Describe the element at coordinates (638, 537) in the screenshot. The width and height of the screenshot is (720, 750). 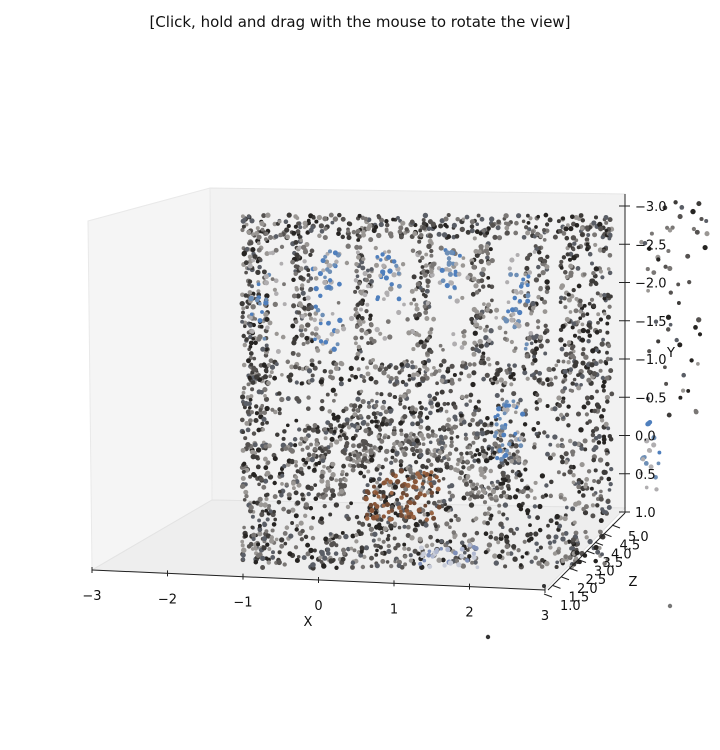
I see `z-tick-label: 5.0` at that location.